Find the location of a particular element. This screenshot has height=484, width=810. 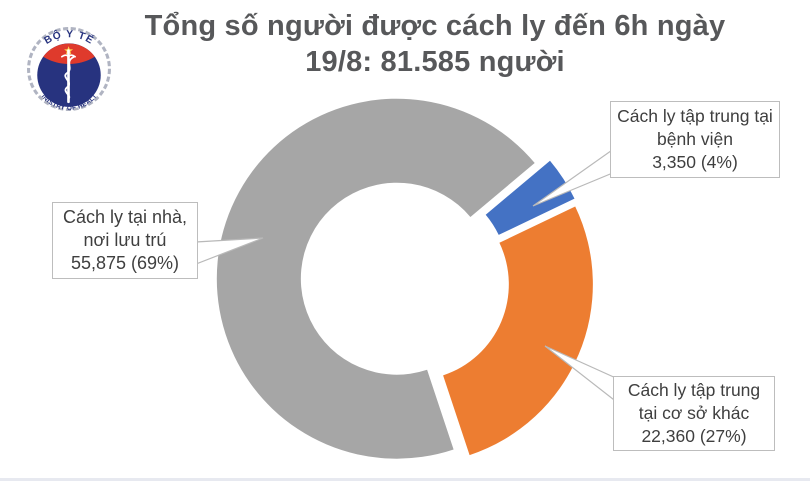

callout-other-line1: Cách ly tập trung is located at coordinates (694, 390).